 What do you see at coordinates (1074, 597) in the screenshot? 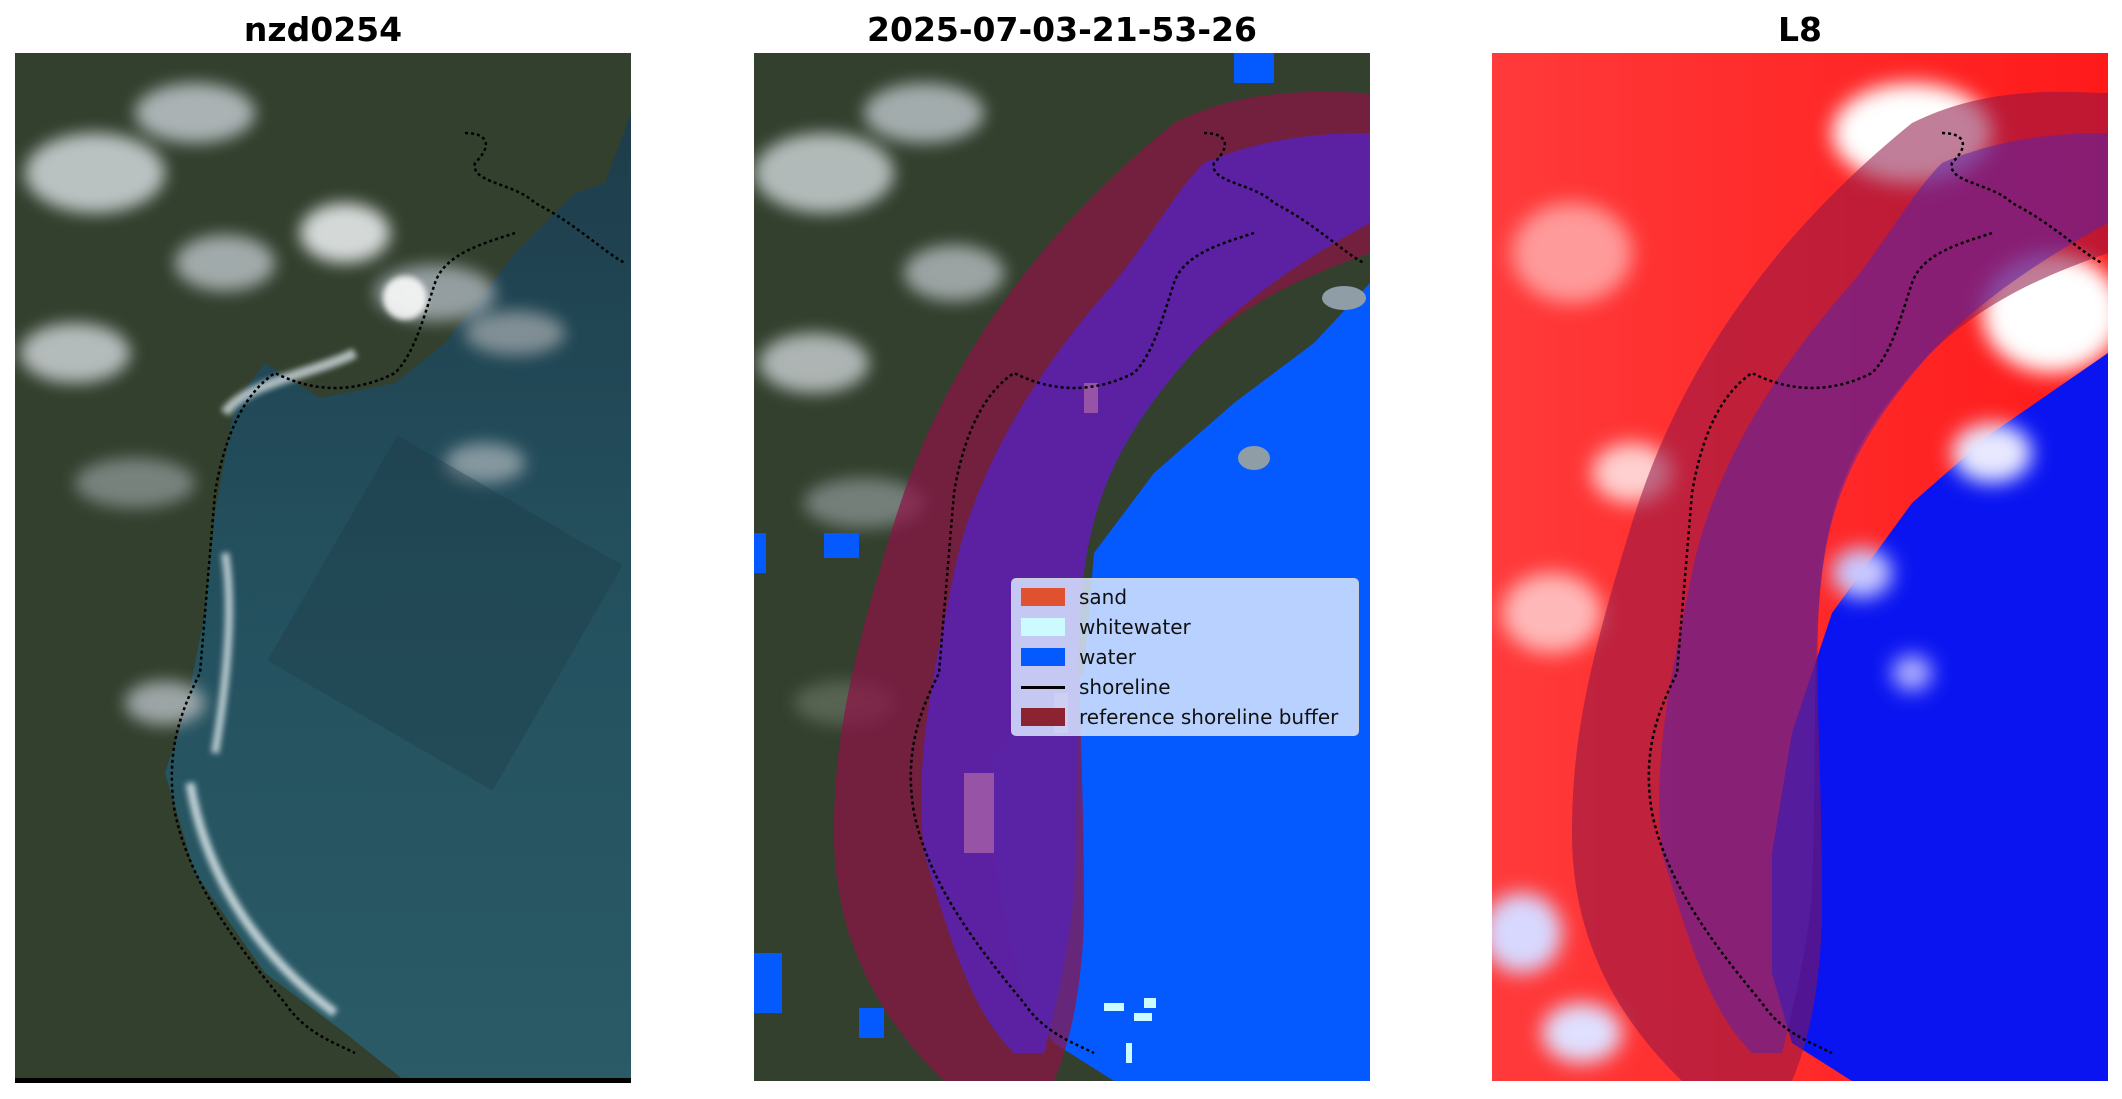
I see `legend-item-sand: sand` at bounding box center [1074, 597].